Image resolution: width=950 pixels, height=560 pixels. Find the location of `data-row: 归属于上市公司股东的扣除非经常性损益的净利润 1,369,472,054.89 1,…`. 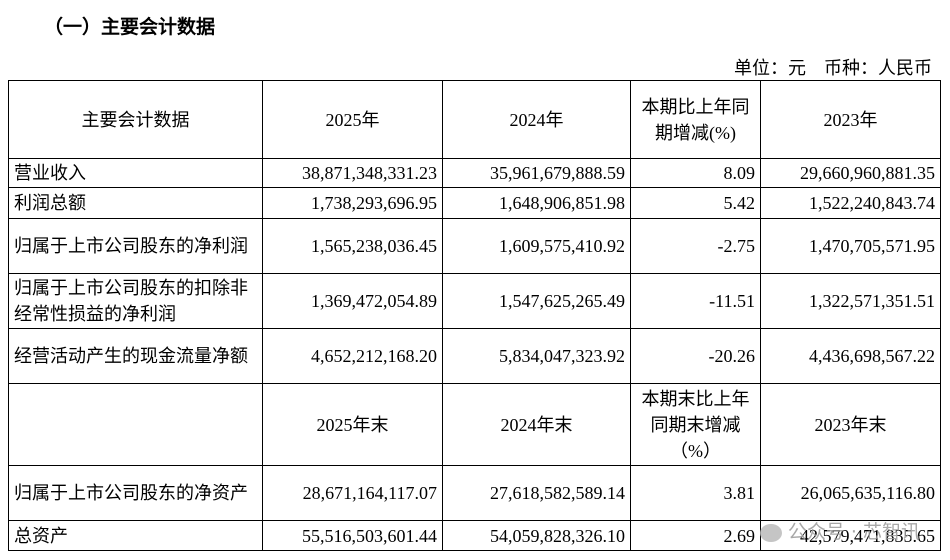

data-row: 归属于上市公司股东的扣除非经常性损益的净利润 1,369,472,054.89 1,… is located at coordinates (474, 301).